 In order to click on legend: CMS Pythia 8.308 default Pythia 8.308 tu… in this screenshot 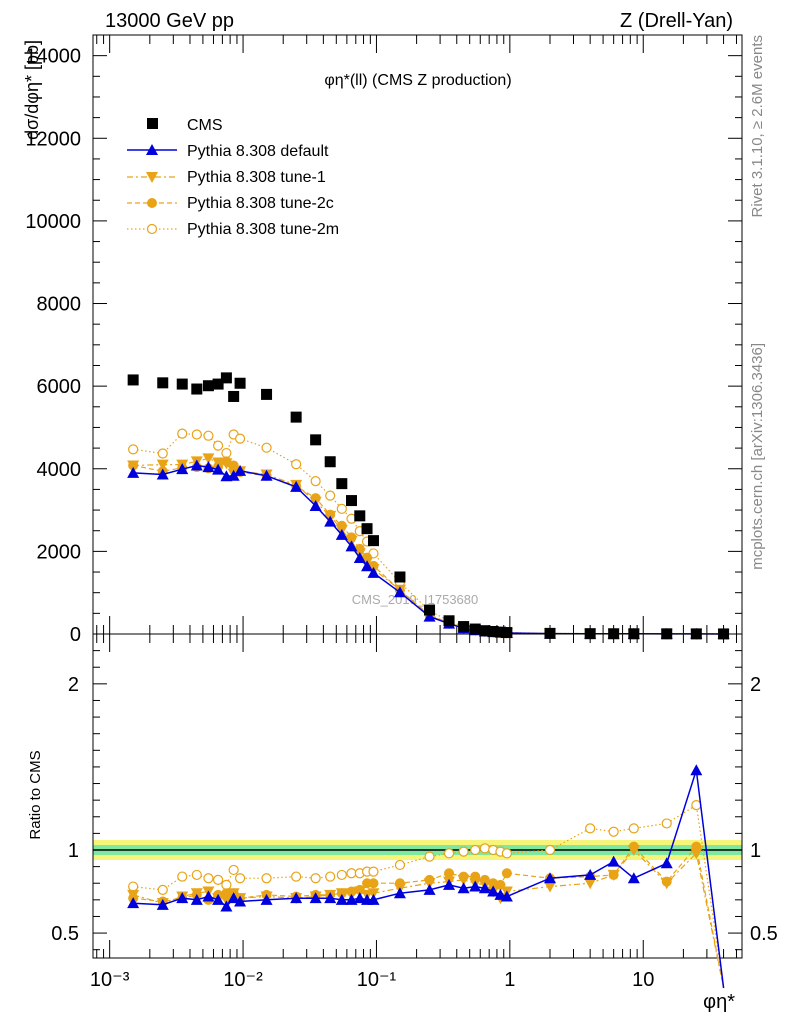, I will do `click(233, 177)`.